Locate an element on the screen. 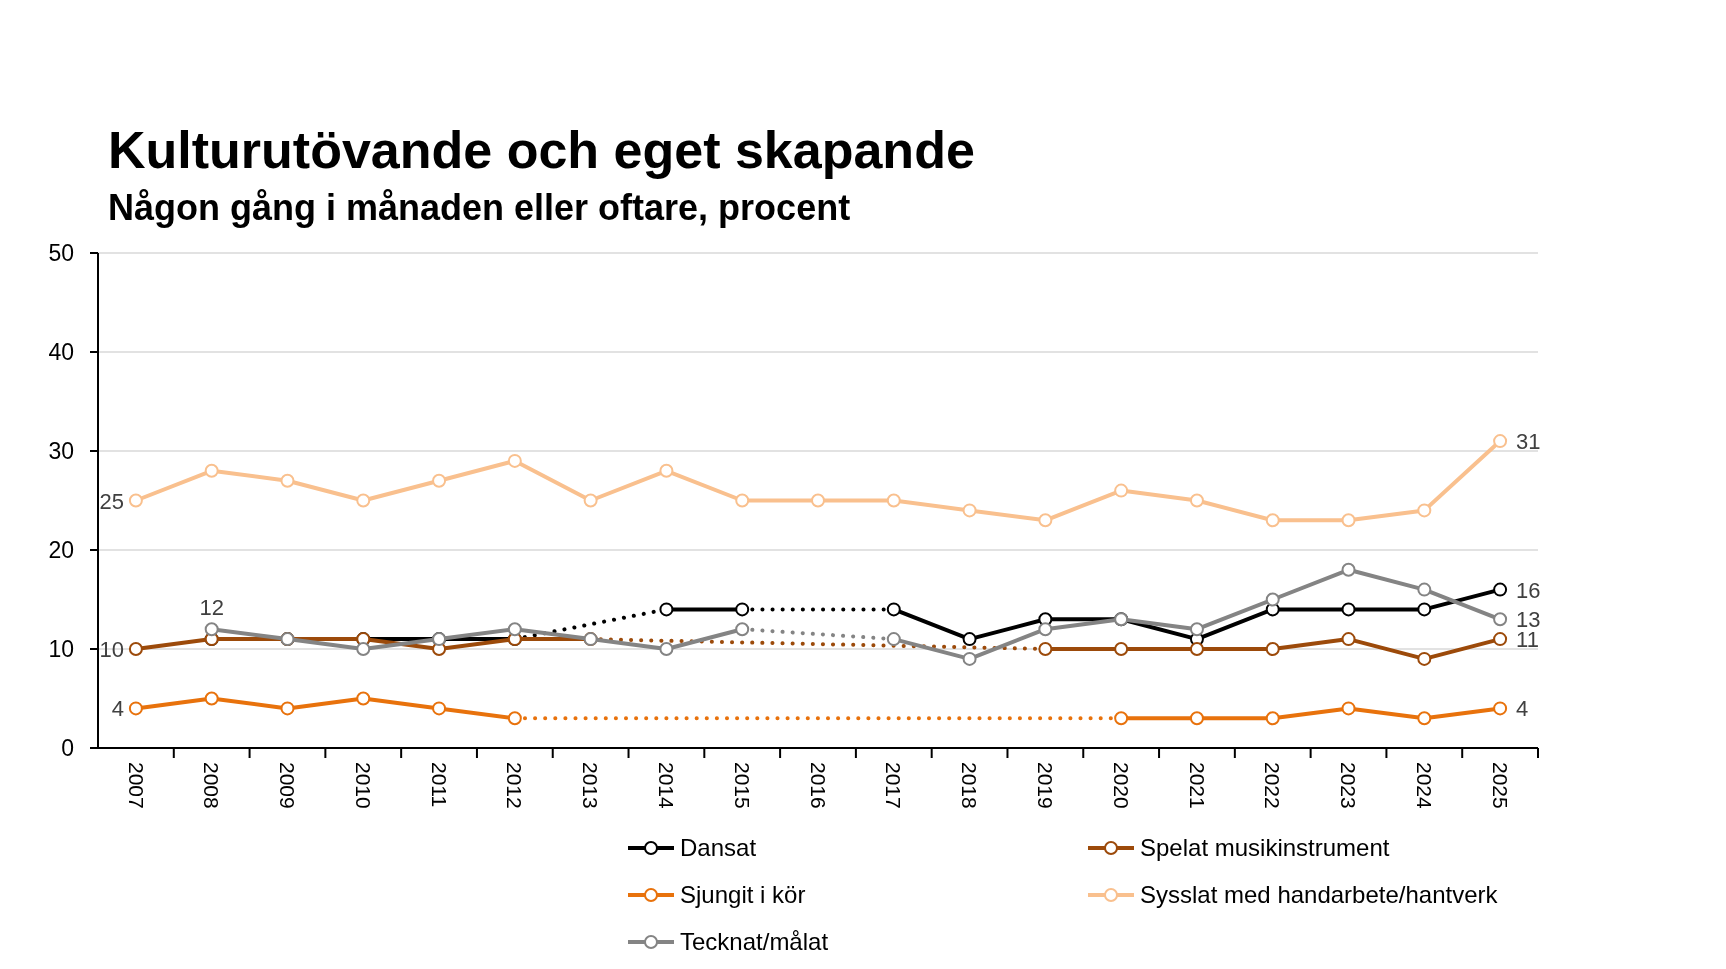 The image size is (1726, 969). x-tick-label: 2014 is located at coordinates (667, 786).